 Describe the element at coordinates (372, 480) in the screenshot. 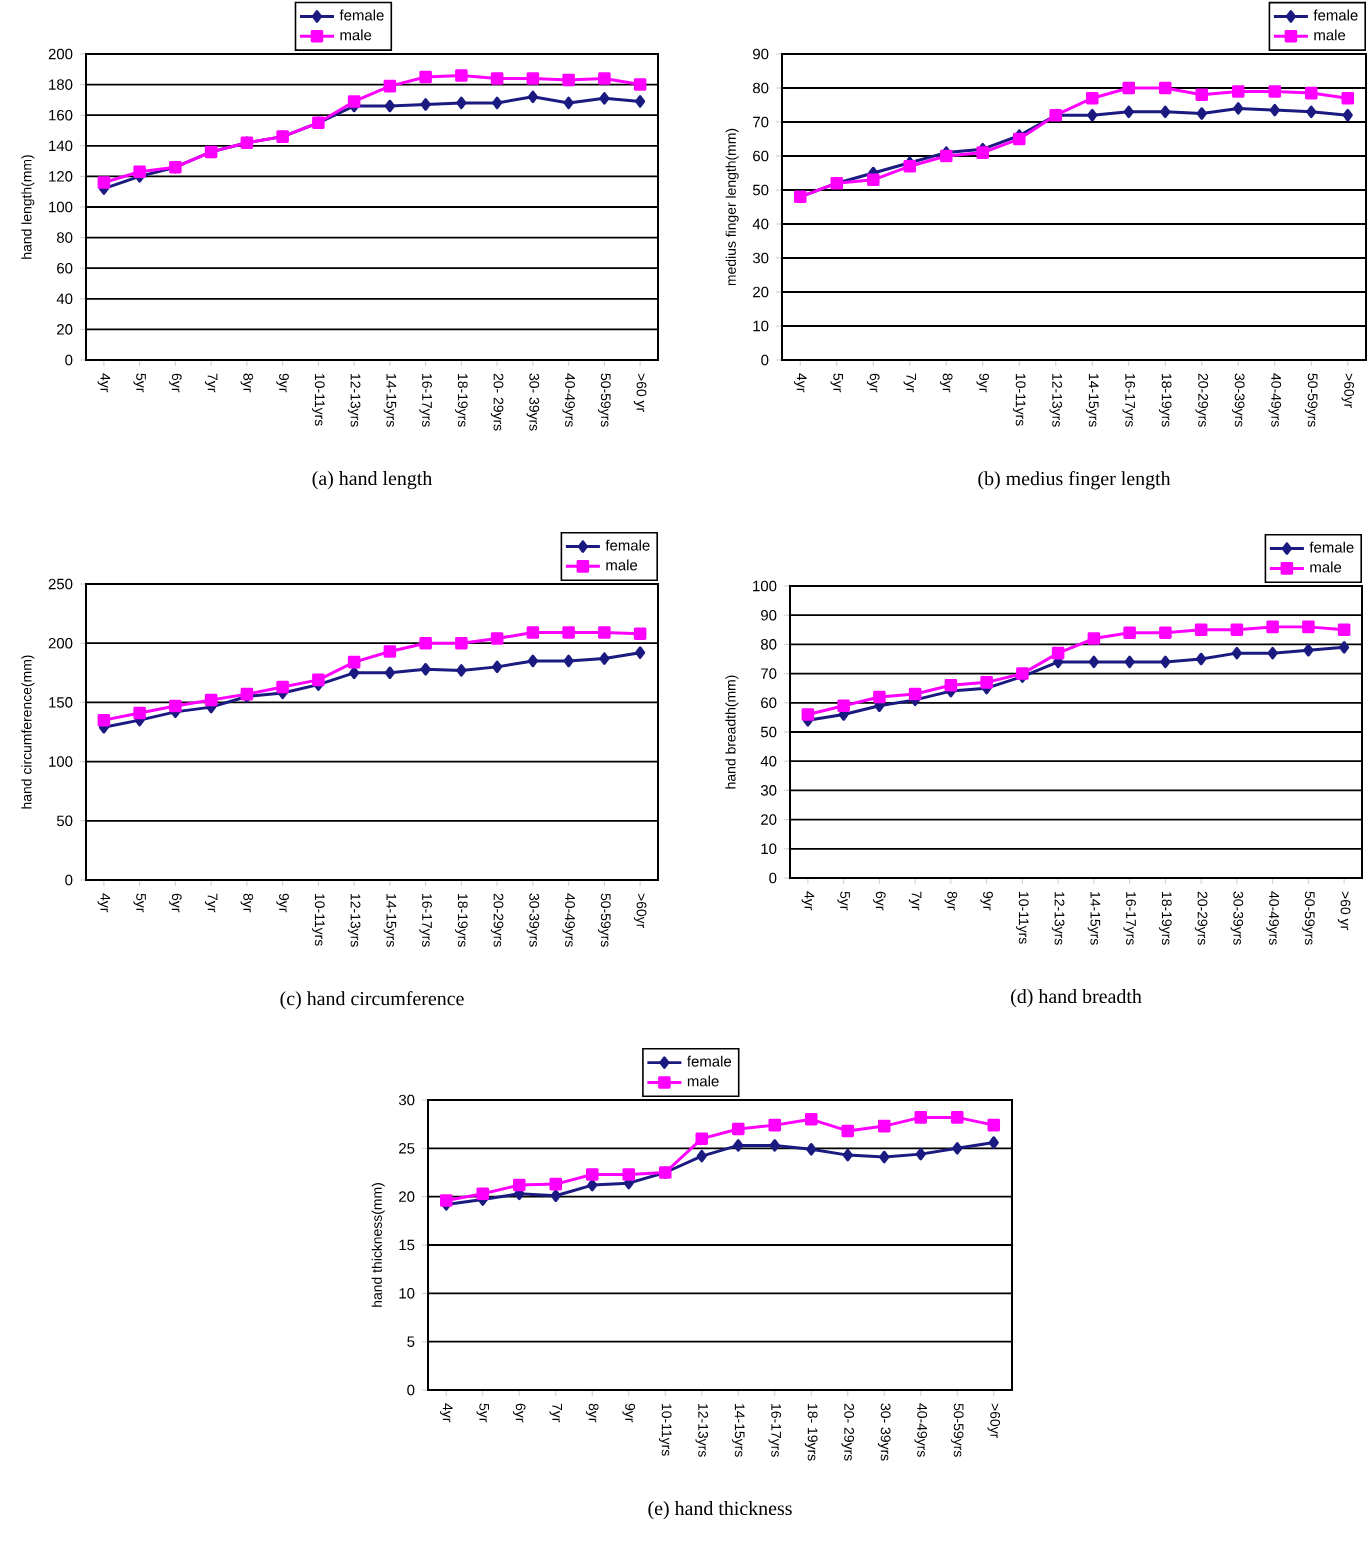

I see `text: (a) hand length` at that location.